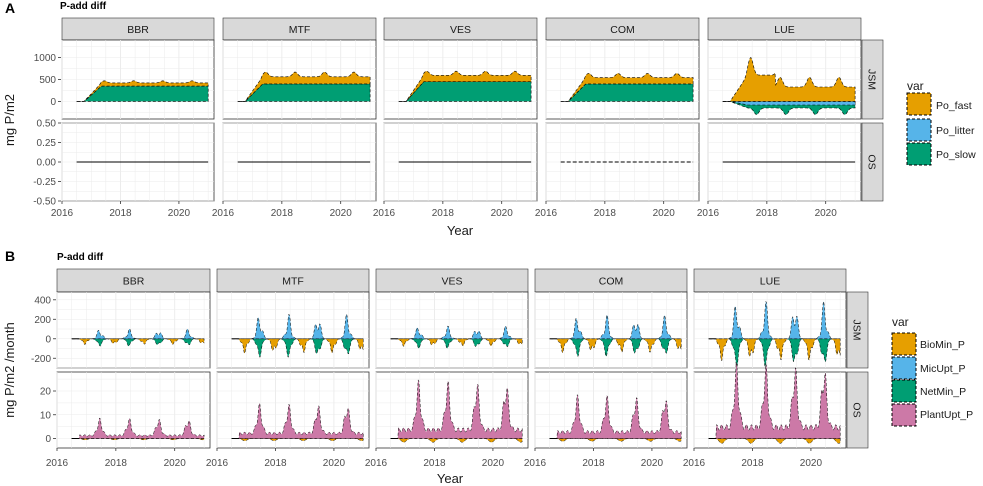 The width and height of the screenshot is (983, 486). I want to click on y-tick-label-os: 0.50, so click(47, 124).